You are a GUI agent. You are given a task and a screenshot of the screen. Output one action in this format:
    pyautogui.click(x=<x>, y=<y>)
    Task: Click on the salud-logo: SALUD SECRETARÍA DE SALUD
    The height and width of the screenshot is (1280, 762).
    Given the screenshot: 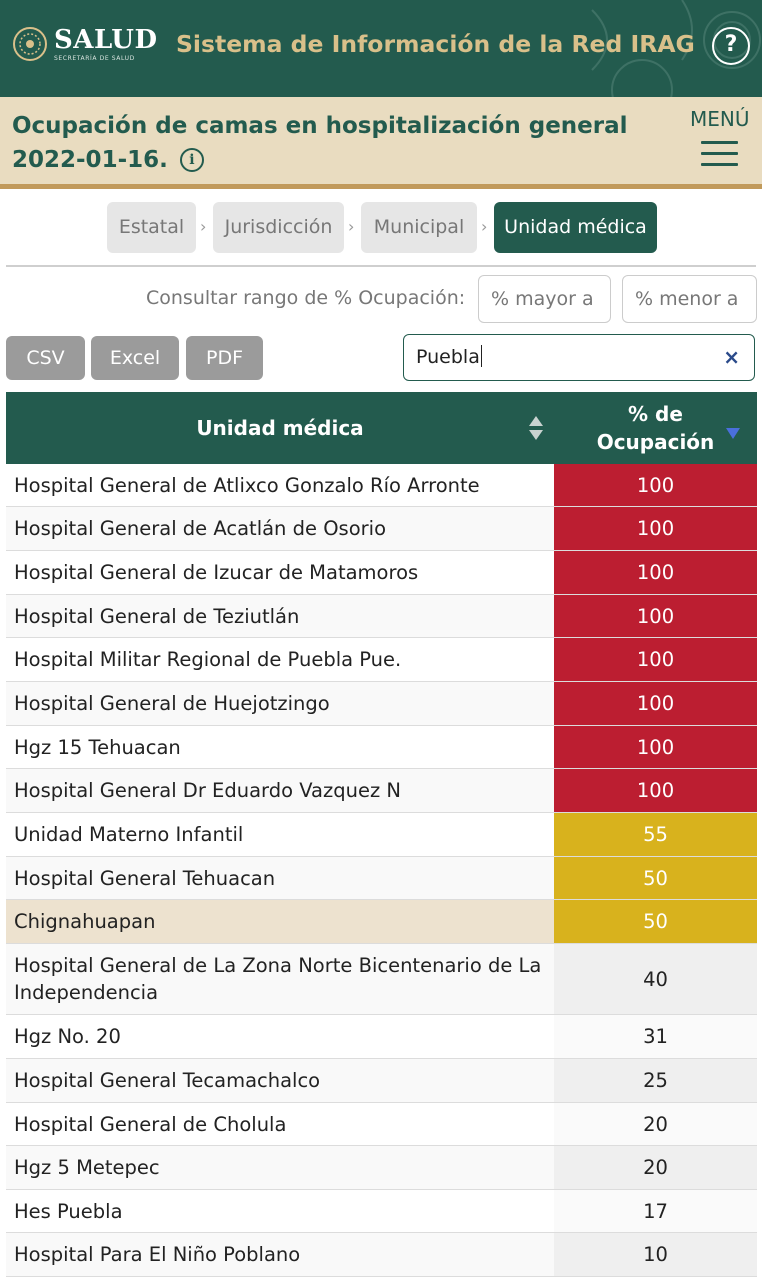 What is the action you would take?
    pyautogui.click(x=85, y=44)
    